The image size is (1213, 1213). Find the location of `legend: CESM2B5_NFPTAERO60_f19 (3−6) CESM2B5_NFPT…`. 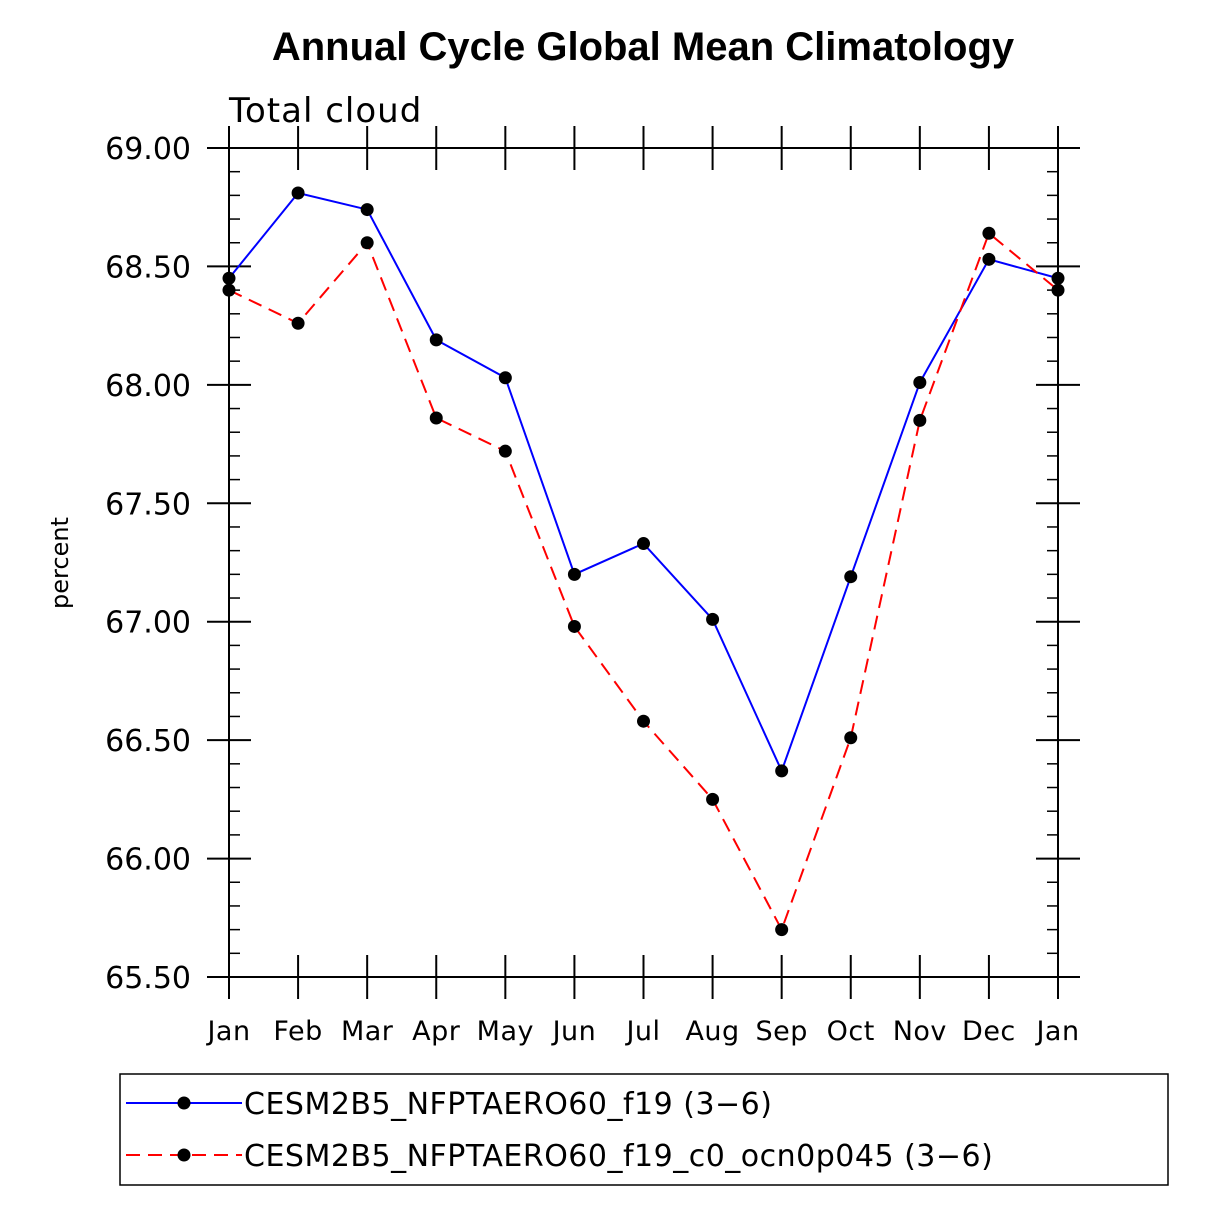

legend: CESM2B5_NFPTAERO60_f19 (3−6) CESM2B5_NFPT… is located at coordinates (644, 1129).